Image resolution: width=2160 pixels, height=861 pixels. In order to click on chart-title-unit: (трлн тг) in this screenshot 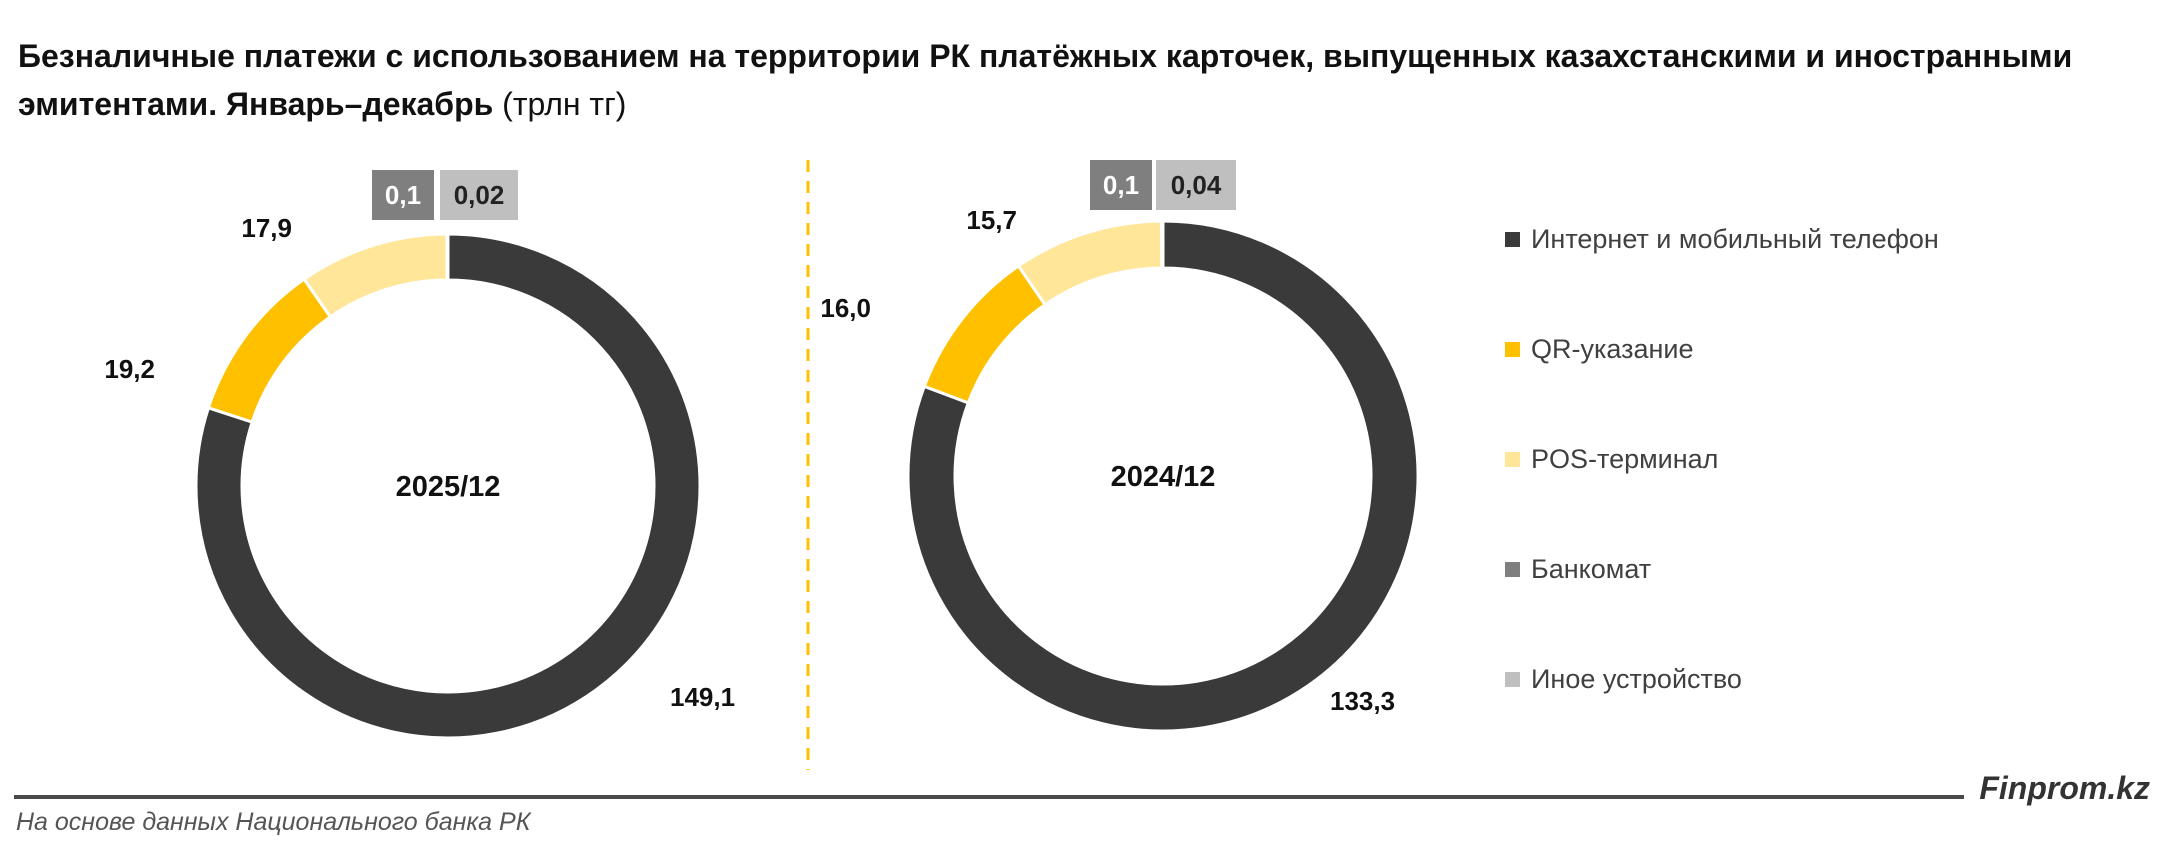, I will do `click(564, 104)`.